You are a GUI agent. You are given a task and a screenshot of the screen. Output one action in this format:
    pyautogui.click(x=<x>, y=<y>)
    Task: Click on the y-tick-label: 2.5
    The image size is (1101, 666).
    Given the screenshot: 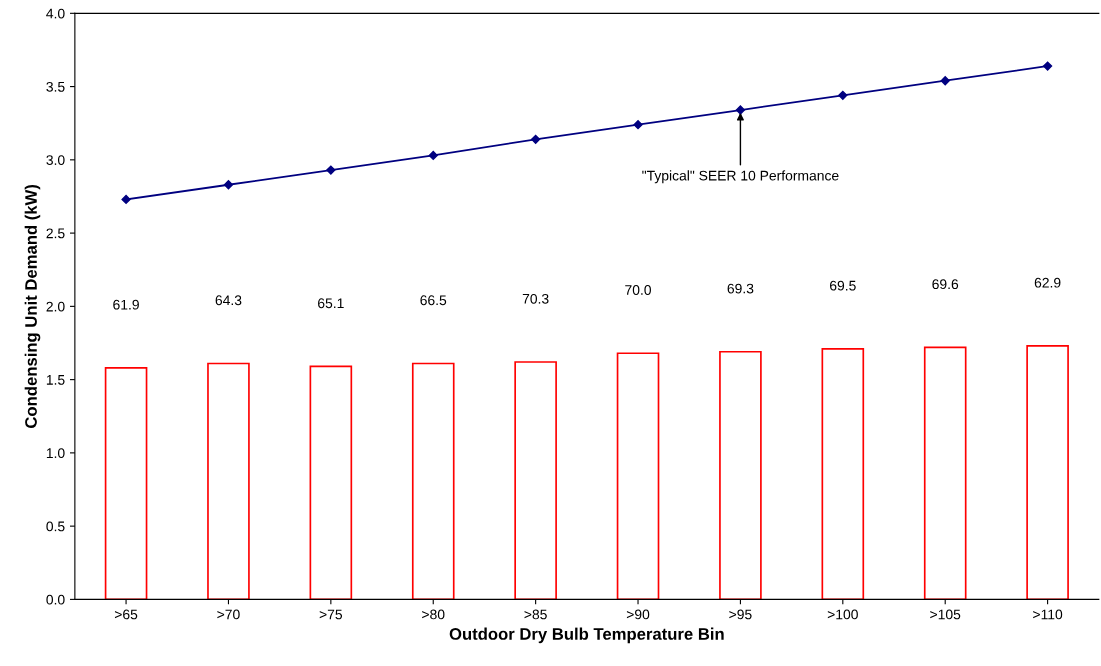 What is the action you would take?
    pyautogui.click(x=55, y=233)
    